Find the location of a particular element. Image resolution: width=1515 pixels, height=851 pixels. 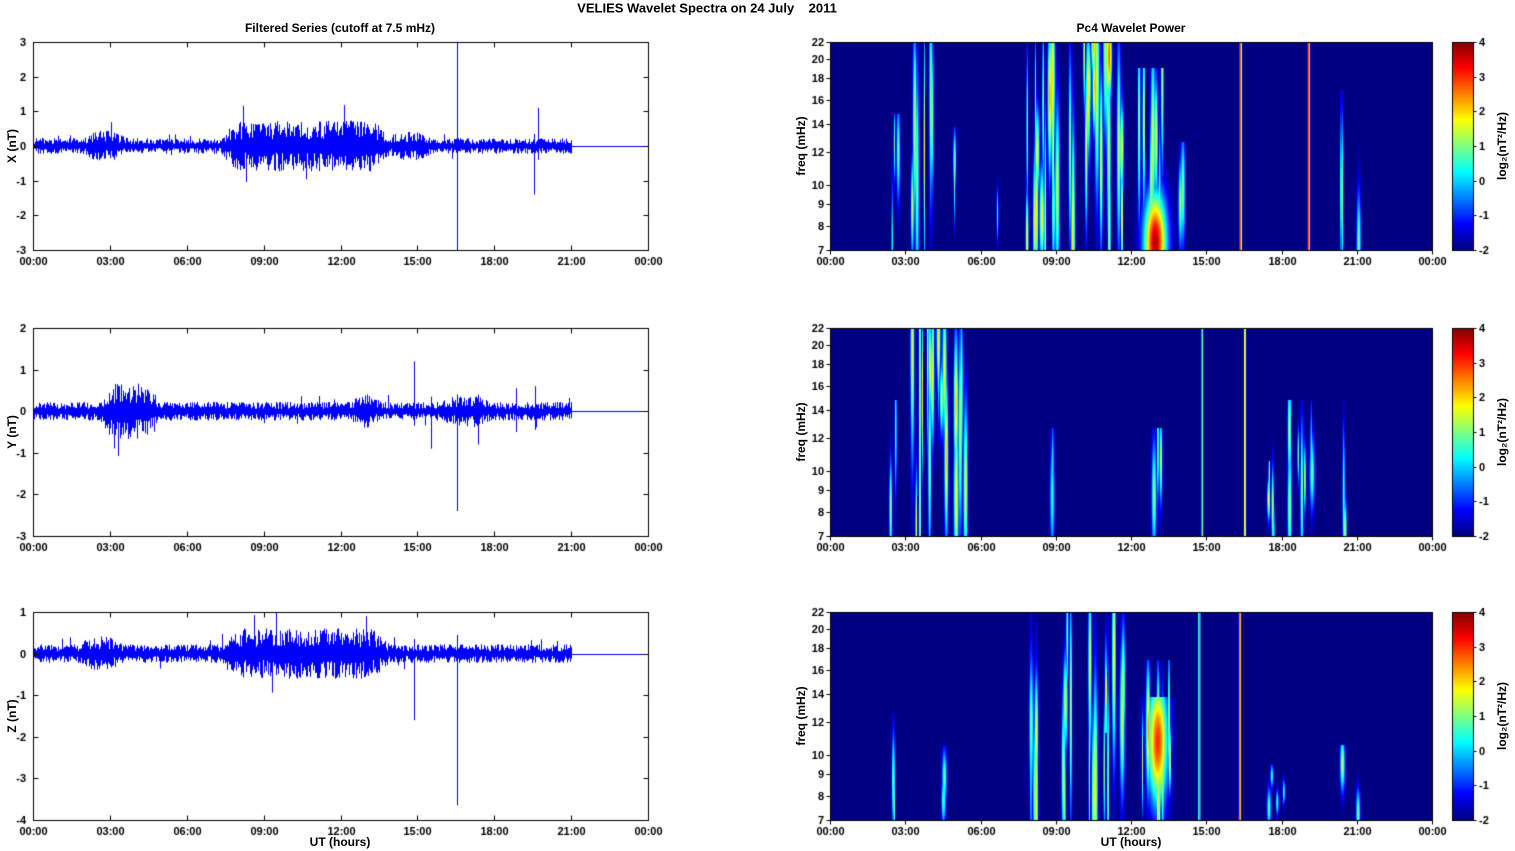

ylabel-freq-1: freq (mHz) is located at coordinates (801, 146).